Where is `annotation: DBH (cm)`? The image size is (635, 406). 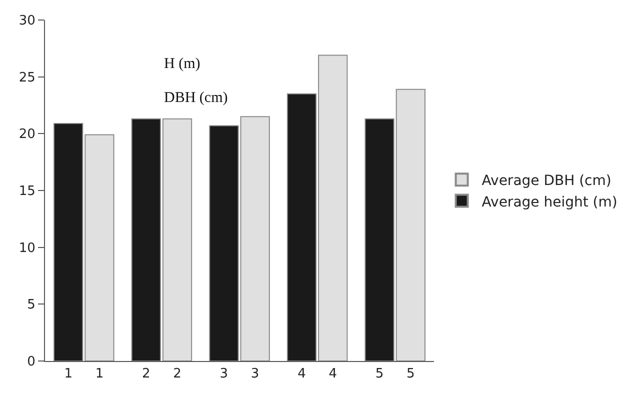 annotation: DBH (cm) is located at coordinates (196, 98).